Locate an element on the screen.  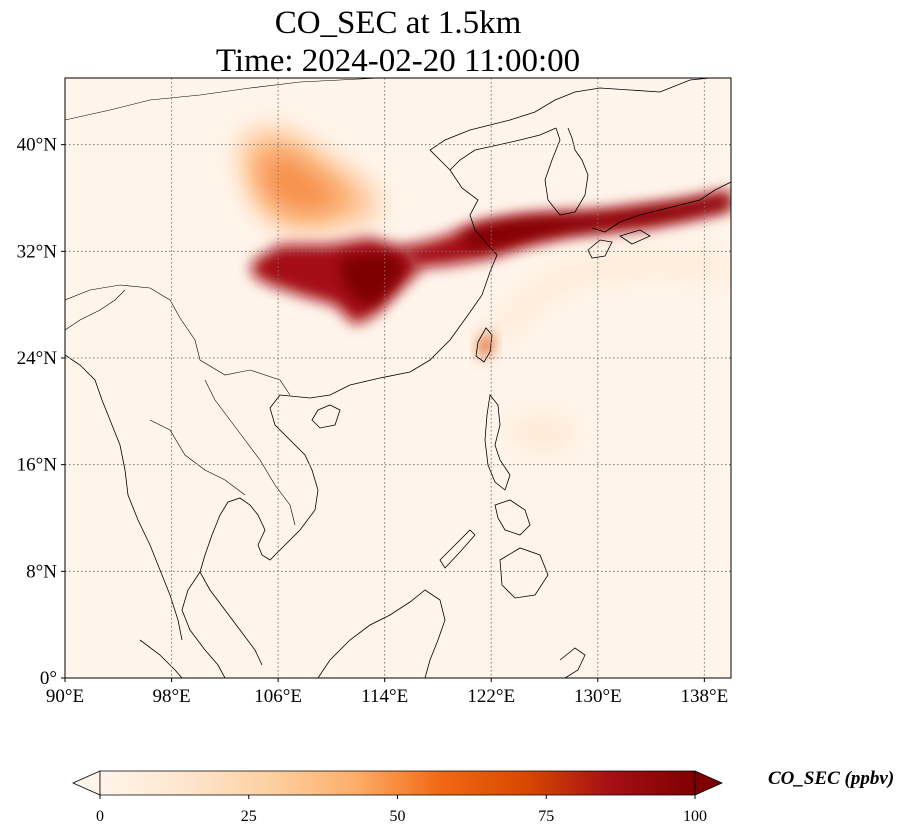
colorbar-extend-max is located at coordinates (708, 783).